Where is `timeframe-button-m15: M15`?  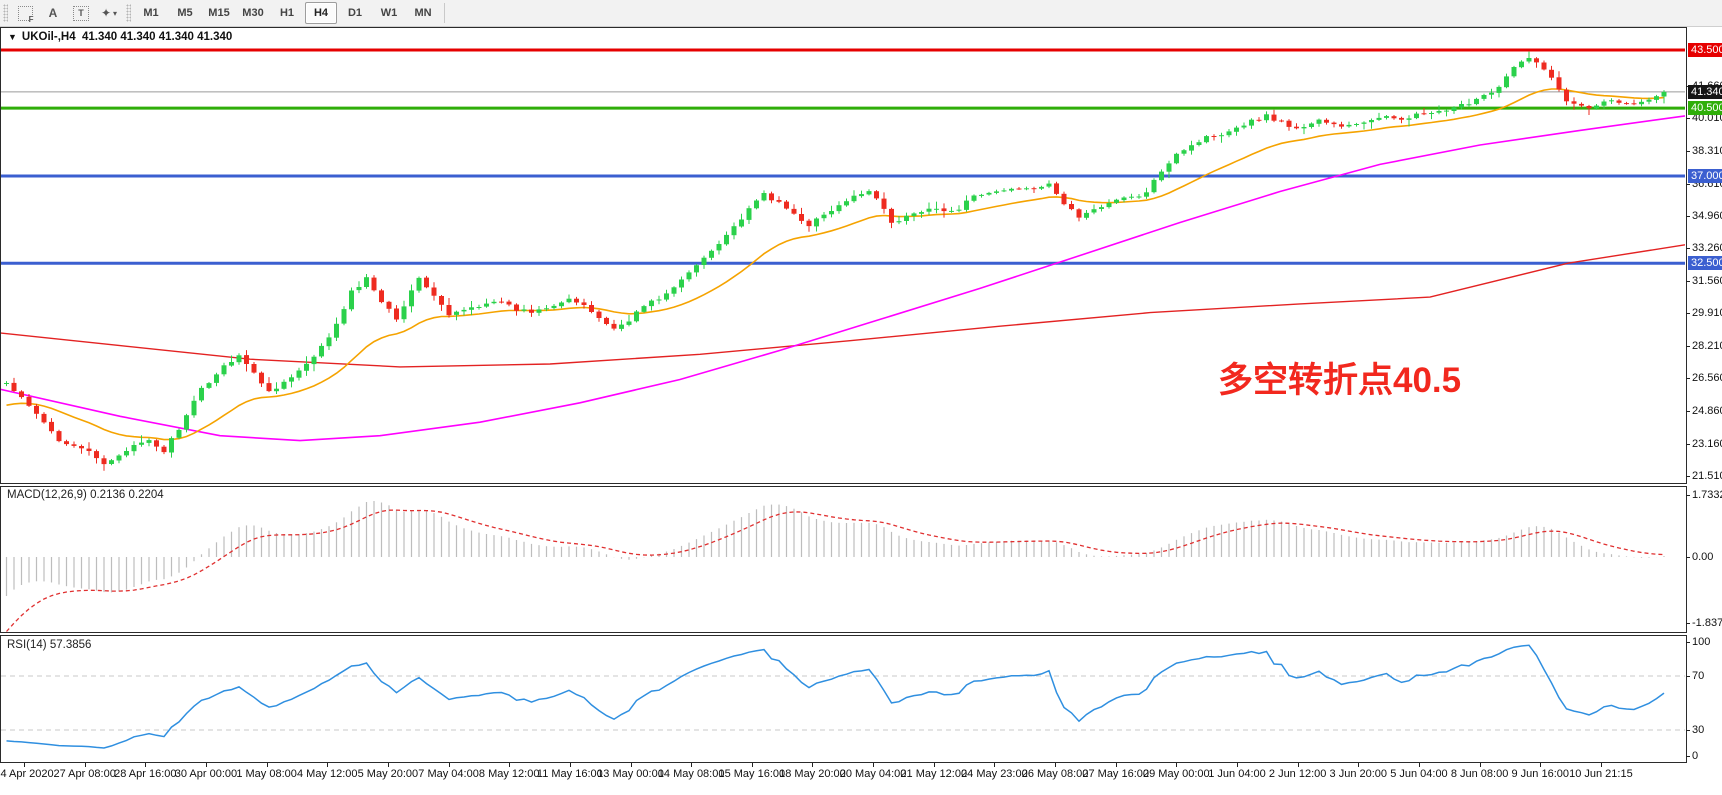 timeframe-button-m15: M15 is located at coordinates (219, 13).